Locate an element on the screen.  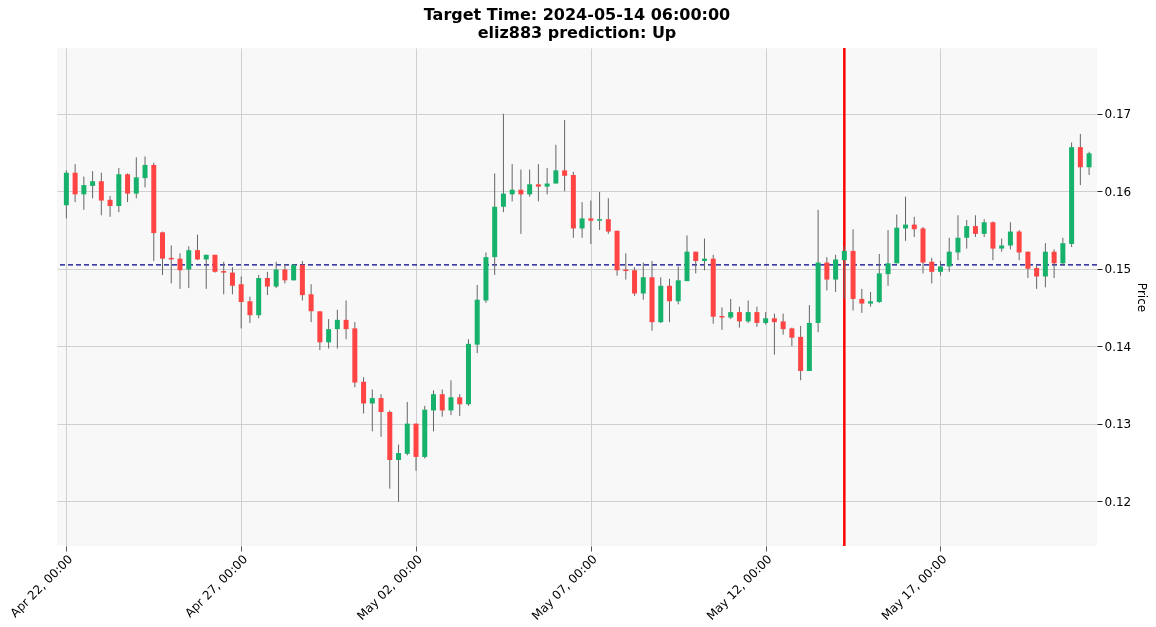
y-tick-label: 0.12 is located at coordinates (1118, 501).